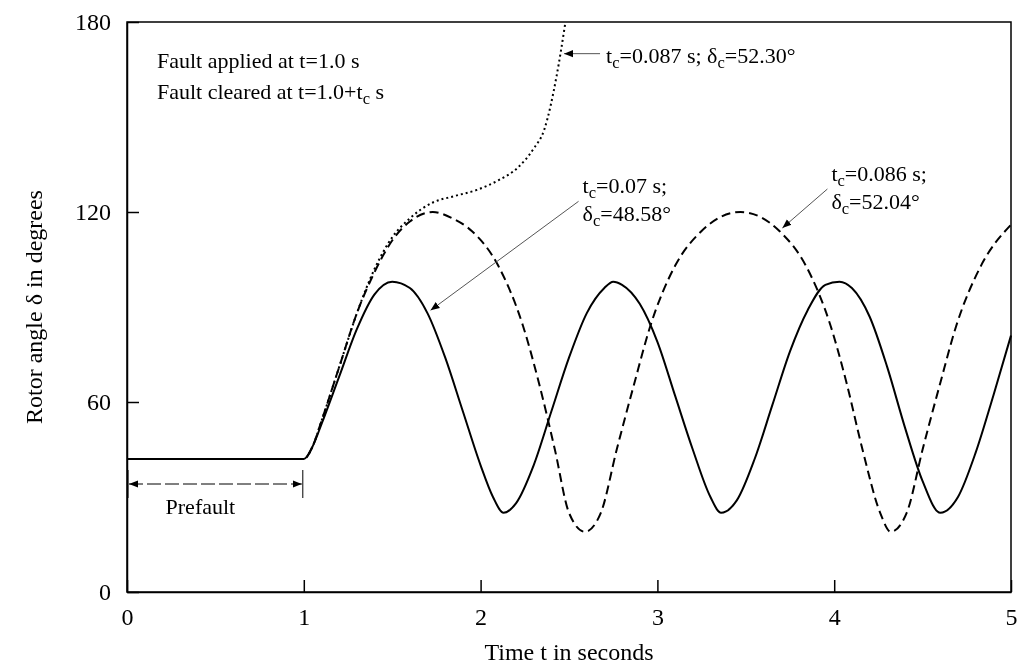 Image resolution: width=1018 pixels, height=669 pixels. What do you see at coordinates (1011, 617) in the screenshot?
I see `x-tick-label: 5` at bounding box center [1011, 617].